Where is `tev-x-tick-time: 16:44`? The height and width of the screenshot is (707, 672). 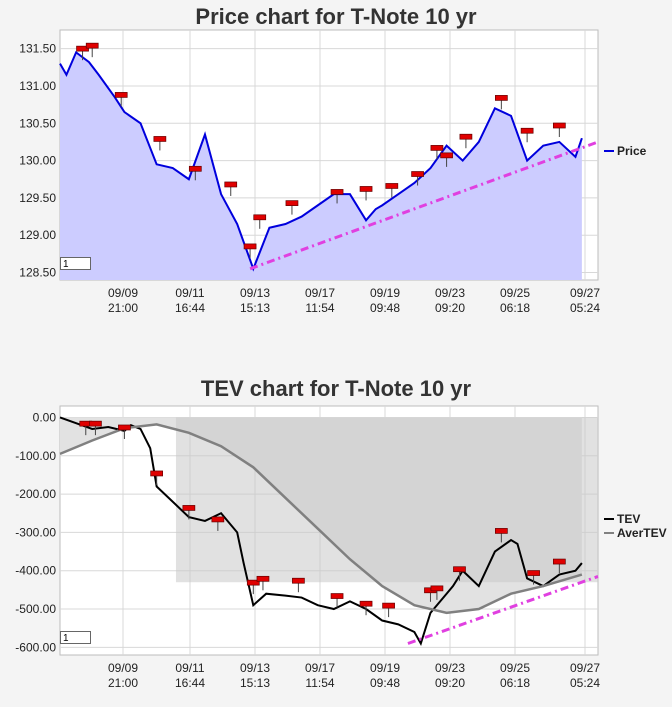 tev-x-tick-time: 16:44 is located at coordinates (190, 683).